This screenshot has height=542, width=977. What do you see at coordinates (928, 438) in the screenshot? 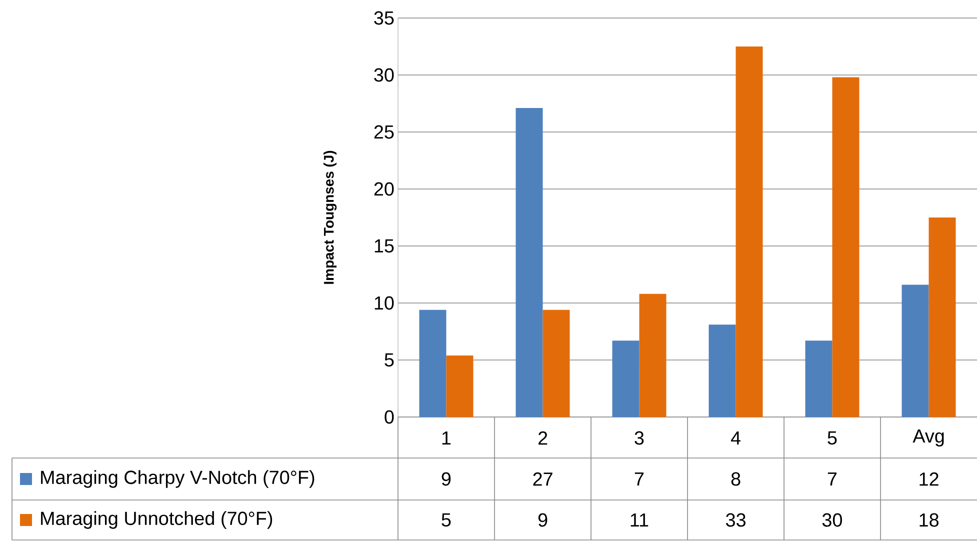
I see `x-tick-label: Avg` at bounding box center [928, 438].